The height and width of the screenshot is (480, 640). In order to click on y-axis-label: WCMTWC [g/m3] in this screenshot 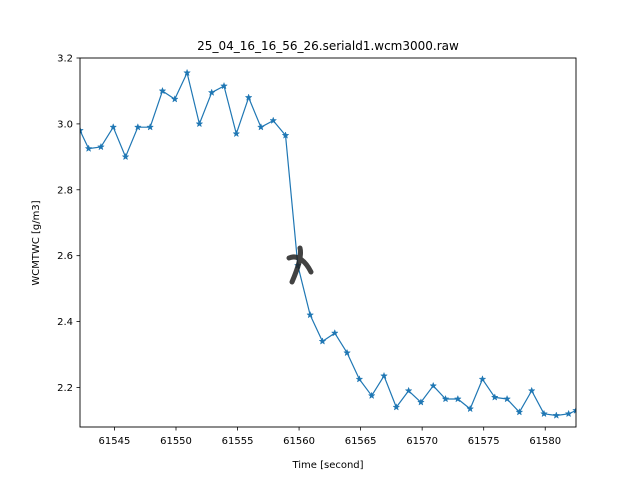, I will do `click(36, 242)`.